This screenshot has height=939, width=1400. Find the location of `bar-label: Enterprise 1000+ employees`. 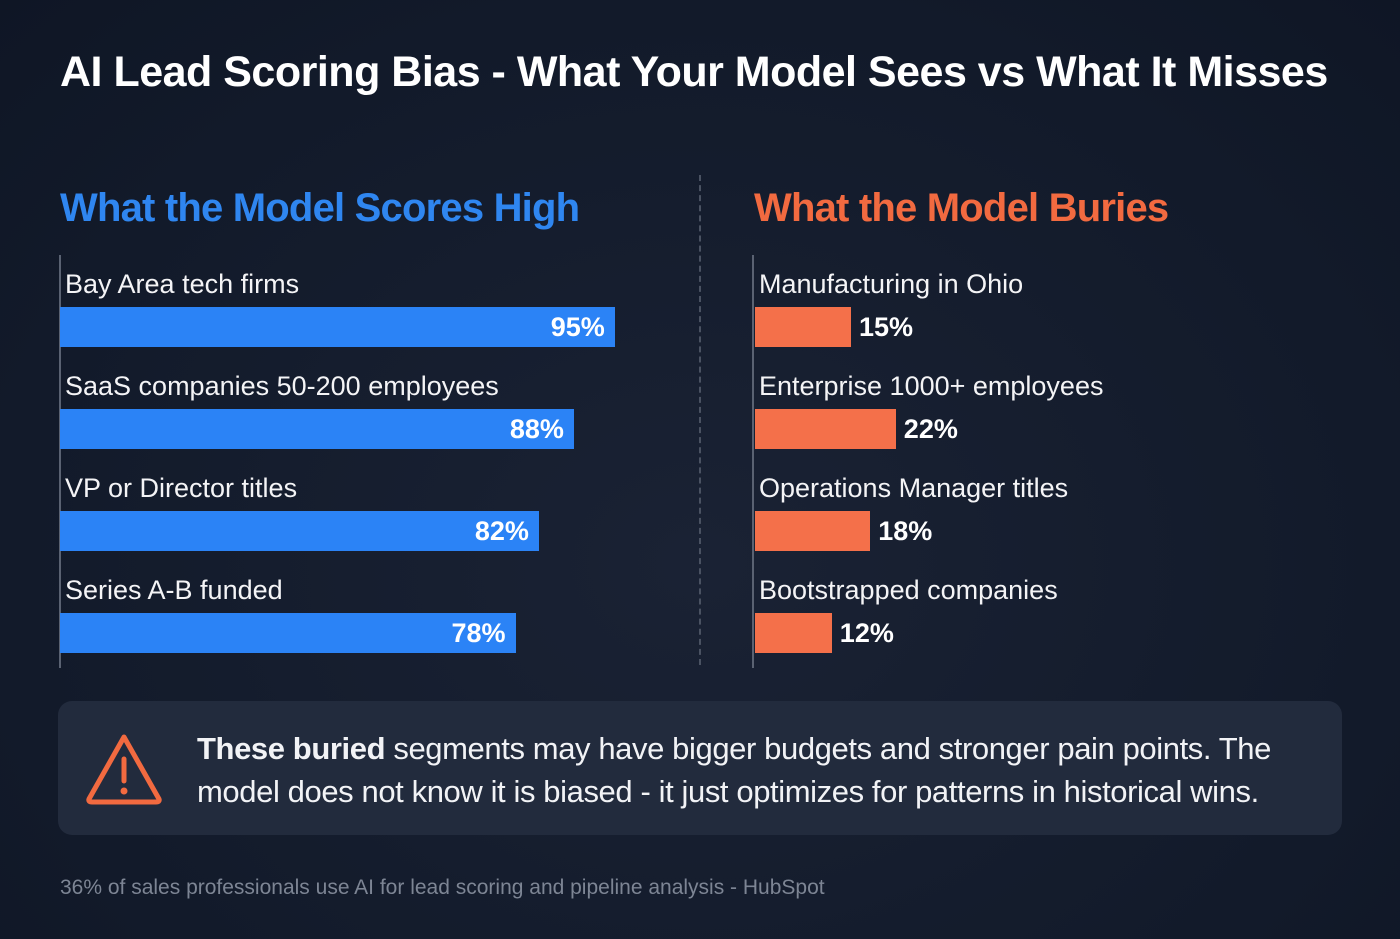

bar-label: Enterprise 1000+ employees is located at coordinates (931, 386).